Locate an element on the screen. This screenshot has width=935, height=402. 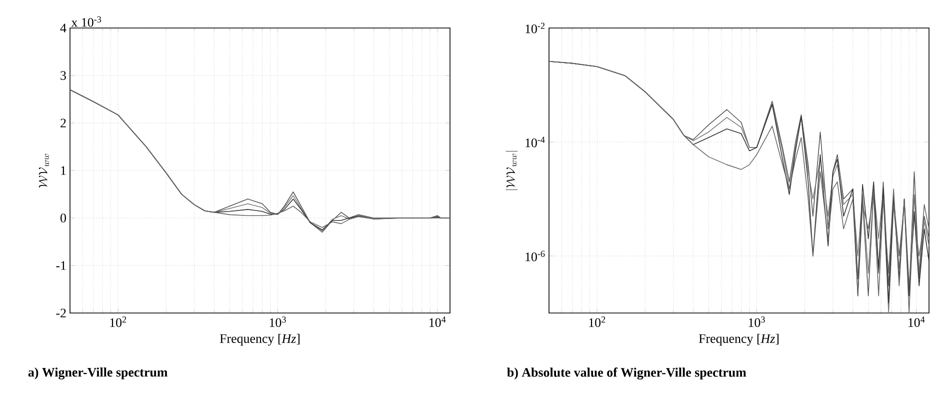
y-axis-title: $|\mathcal{WV}_{ww}|$ is located at coordinates (512, 170).